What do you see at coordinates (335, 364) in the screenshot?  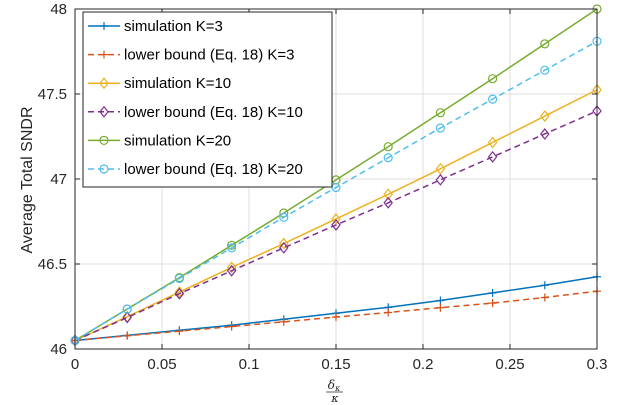 I see `x-tick-label: 0.15` at bounding box center [335, 364].